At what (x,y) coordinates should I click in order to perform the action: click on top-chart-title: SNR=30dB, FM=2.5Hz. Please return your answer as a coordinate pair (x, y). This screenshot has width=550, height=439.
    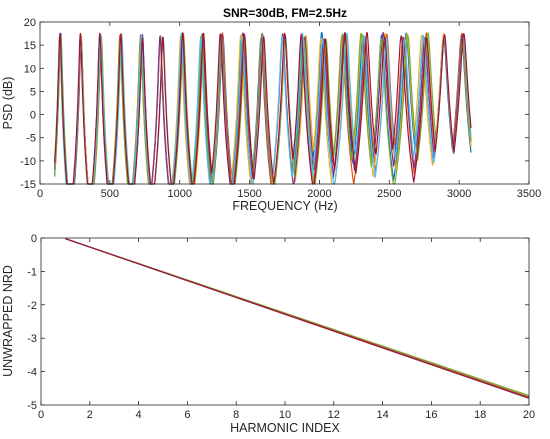
    Looking at the image, I should click on (285, 13).